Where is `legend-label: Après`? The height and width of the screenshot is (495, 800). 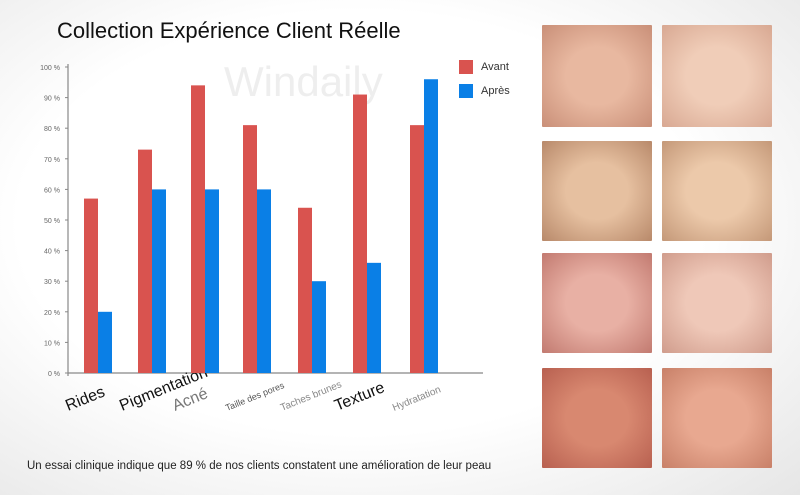
legend-label: Après is located at coordinates (495, 91).